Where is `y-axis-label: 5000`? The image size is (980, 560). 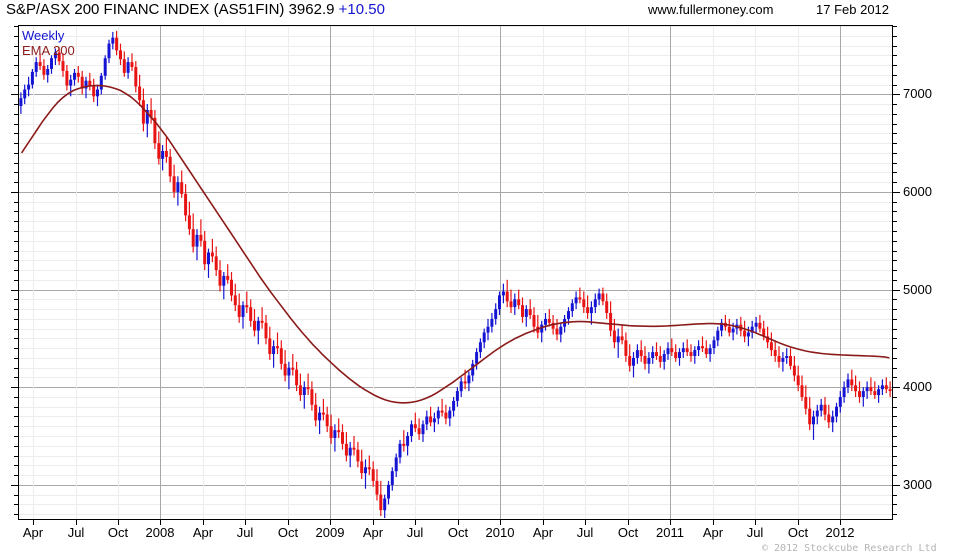
y-axis-label: 5000 is located at coordinates (917, 289).